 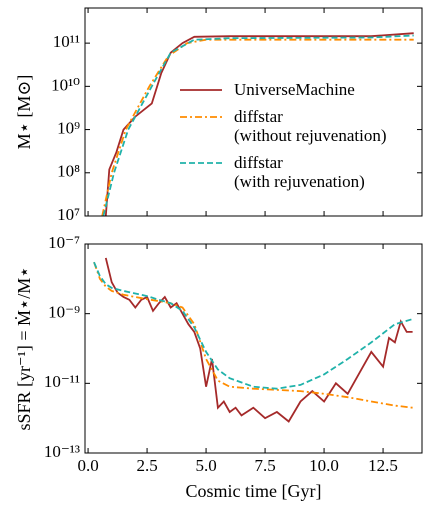 I want to click on y-tick-label: 10⁻¹³, so click(x=62, y=451).